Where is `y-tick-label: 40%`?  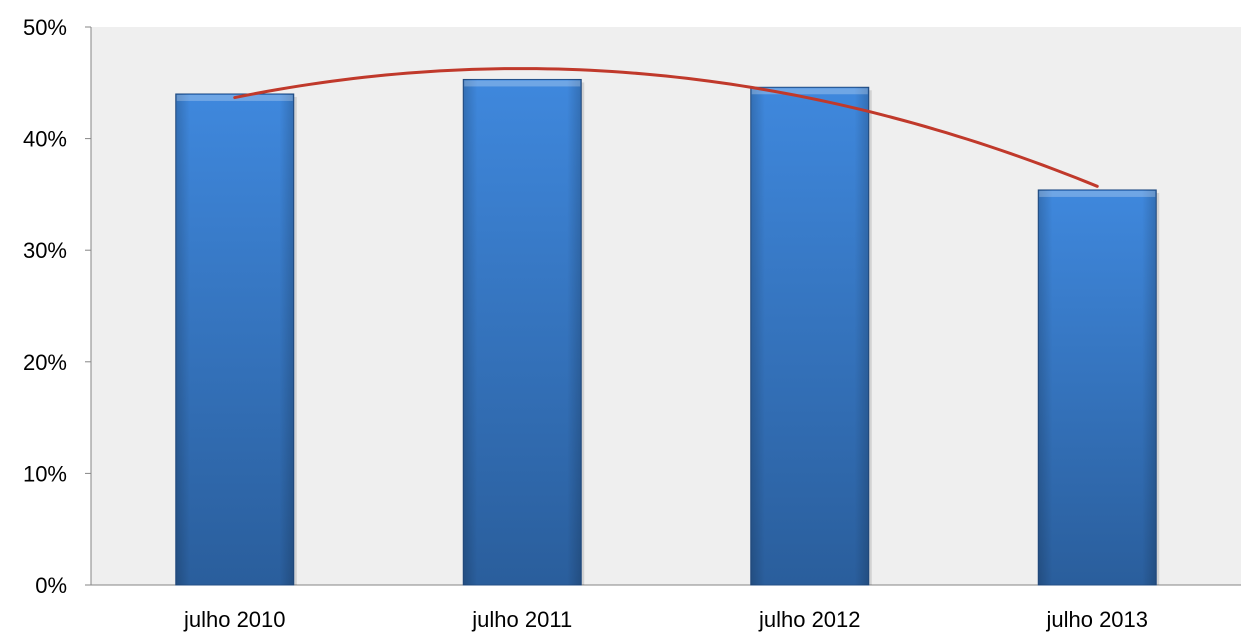 y-tick-label: 40% is located at coordinates (45, 139).